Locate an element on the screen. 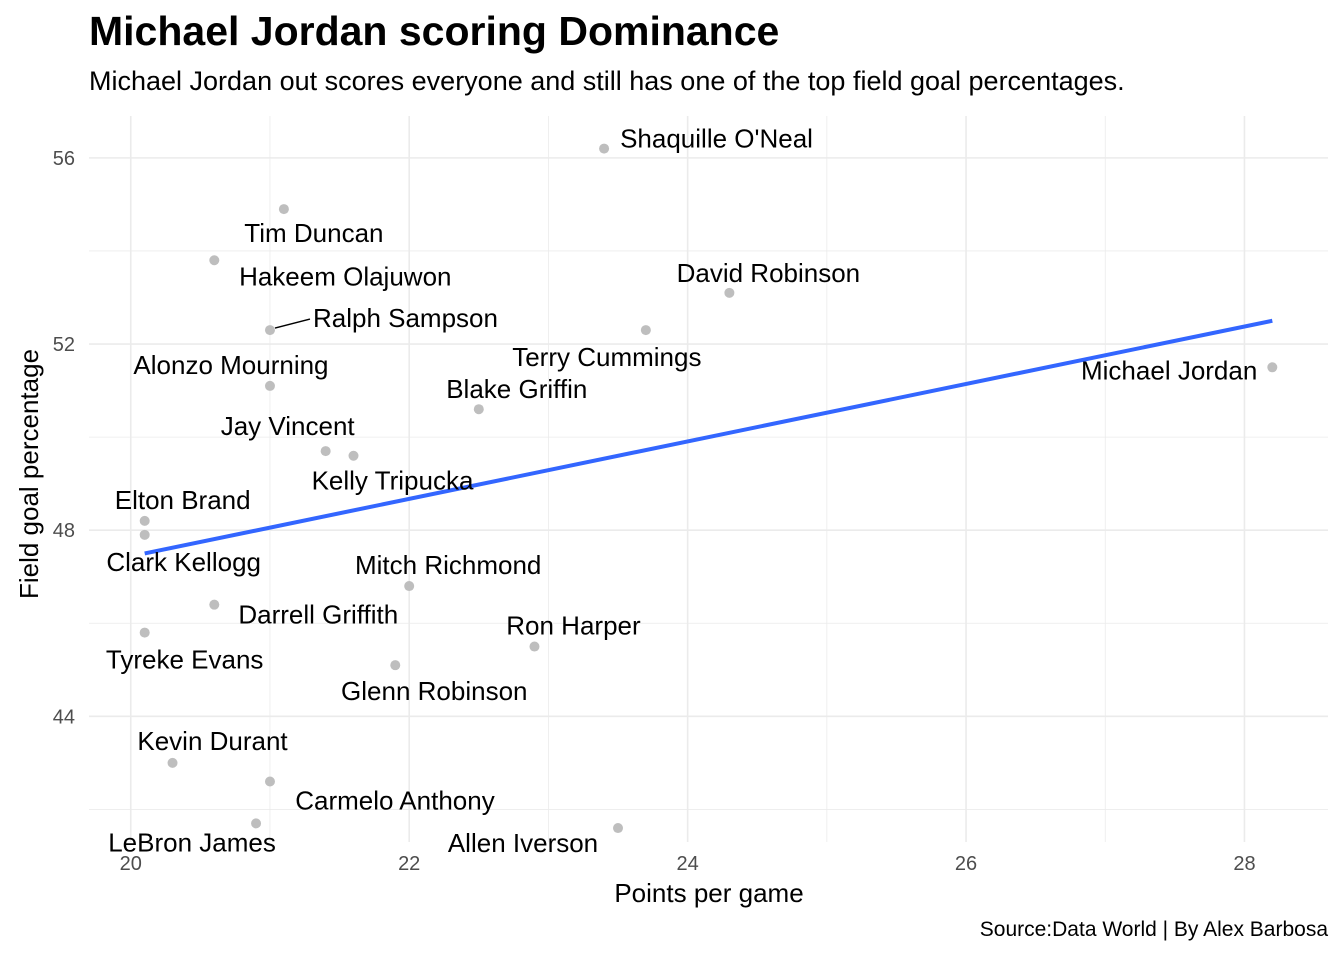 The width and height of the screenshot is (1344, 960). x-tick-label: 24 is located at coordinates (687, 864).